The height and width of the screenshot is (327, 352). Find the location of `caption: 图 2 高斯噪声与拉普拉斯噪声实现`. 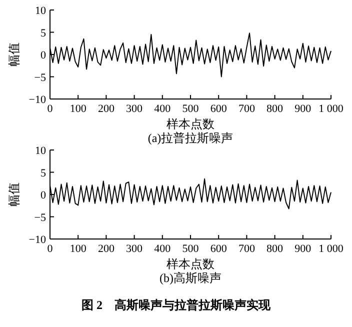

caption: 图 2 高斯噪声与拉普拉斯噪声实现 is located at coordinates (177, 305).